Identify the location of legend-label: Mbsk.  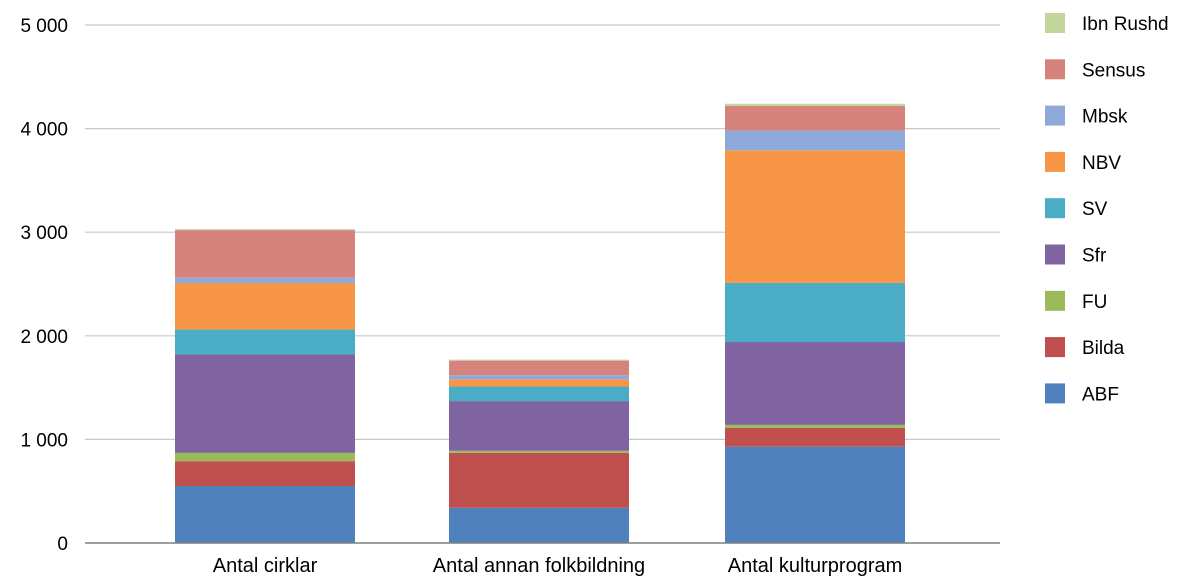
(1105, 117).